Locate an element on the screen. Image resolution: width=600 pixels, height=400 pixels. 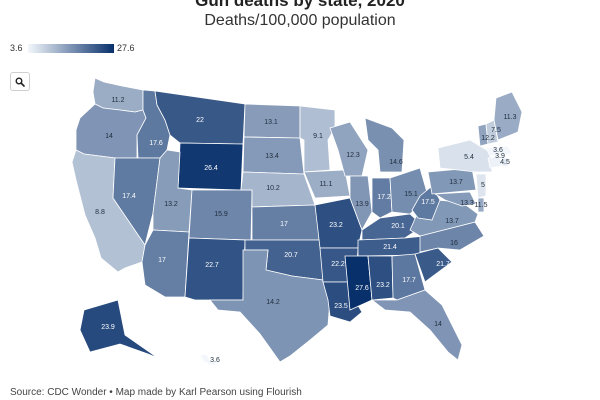
state-value-label-az: 17 is located at coordinates (162, 260).